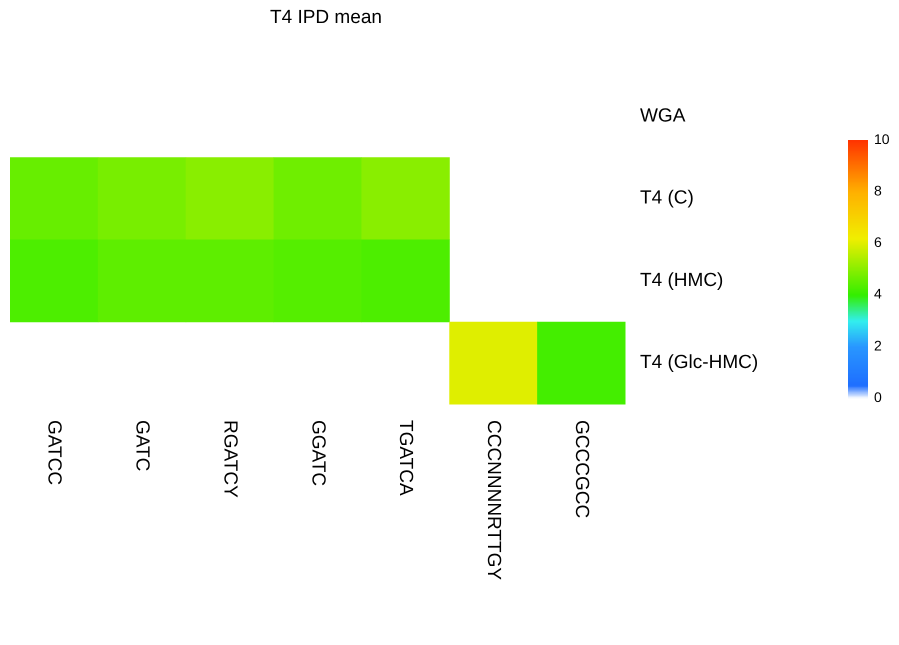 This screenshot has width=899, height=645. What do you see at coordinates (878, 345) in the screenshot?
I see `color-bar-label: 2` at bounding box center [878, 345].